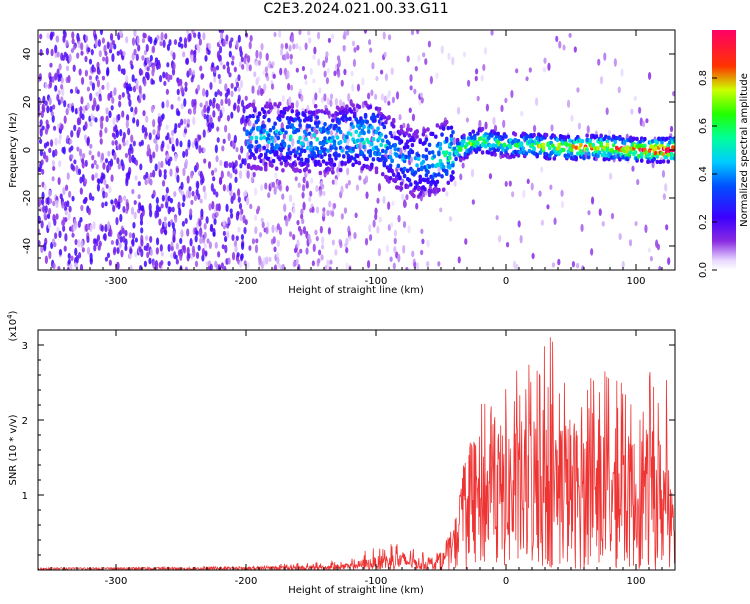 This screenshot has width=750, height=604. Describe the element at coordinates (246, 281) in the screenshot. I see `spectrogram-x-tick-label: -200` at that location.